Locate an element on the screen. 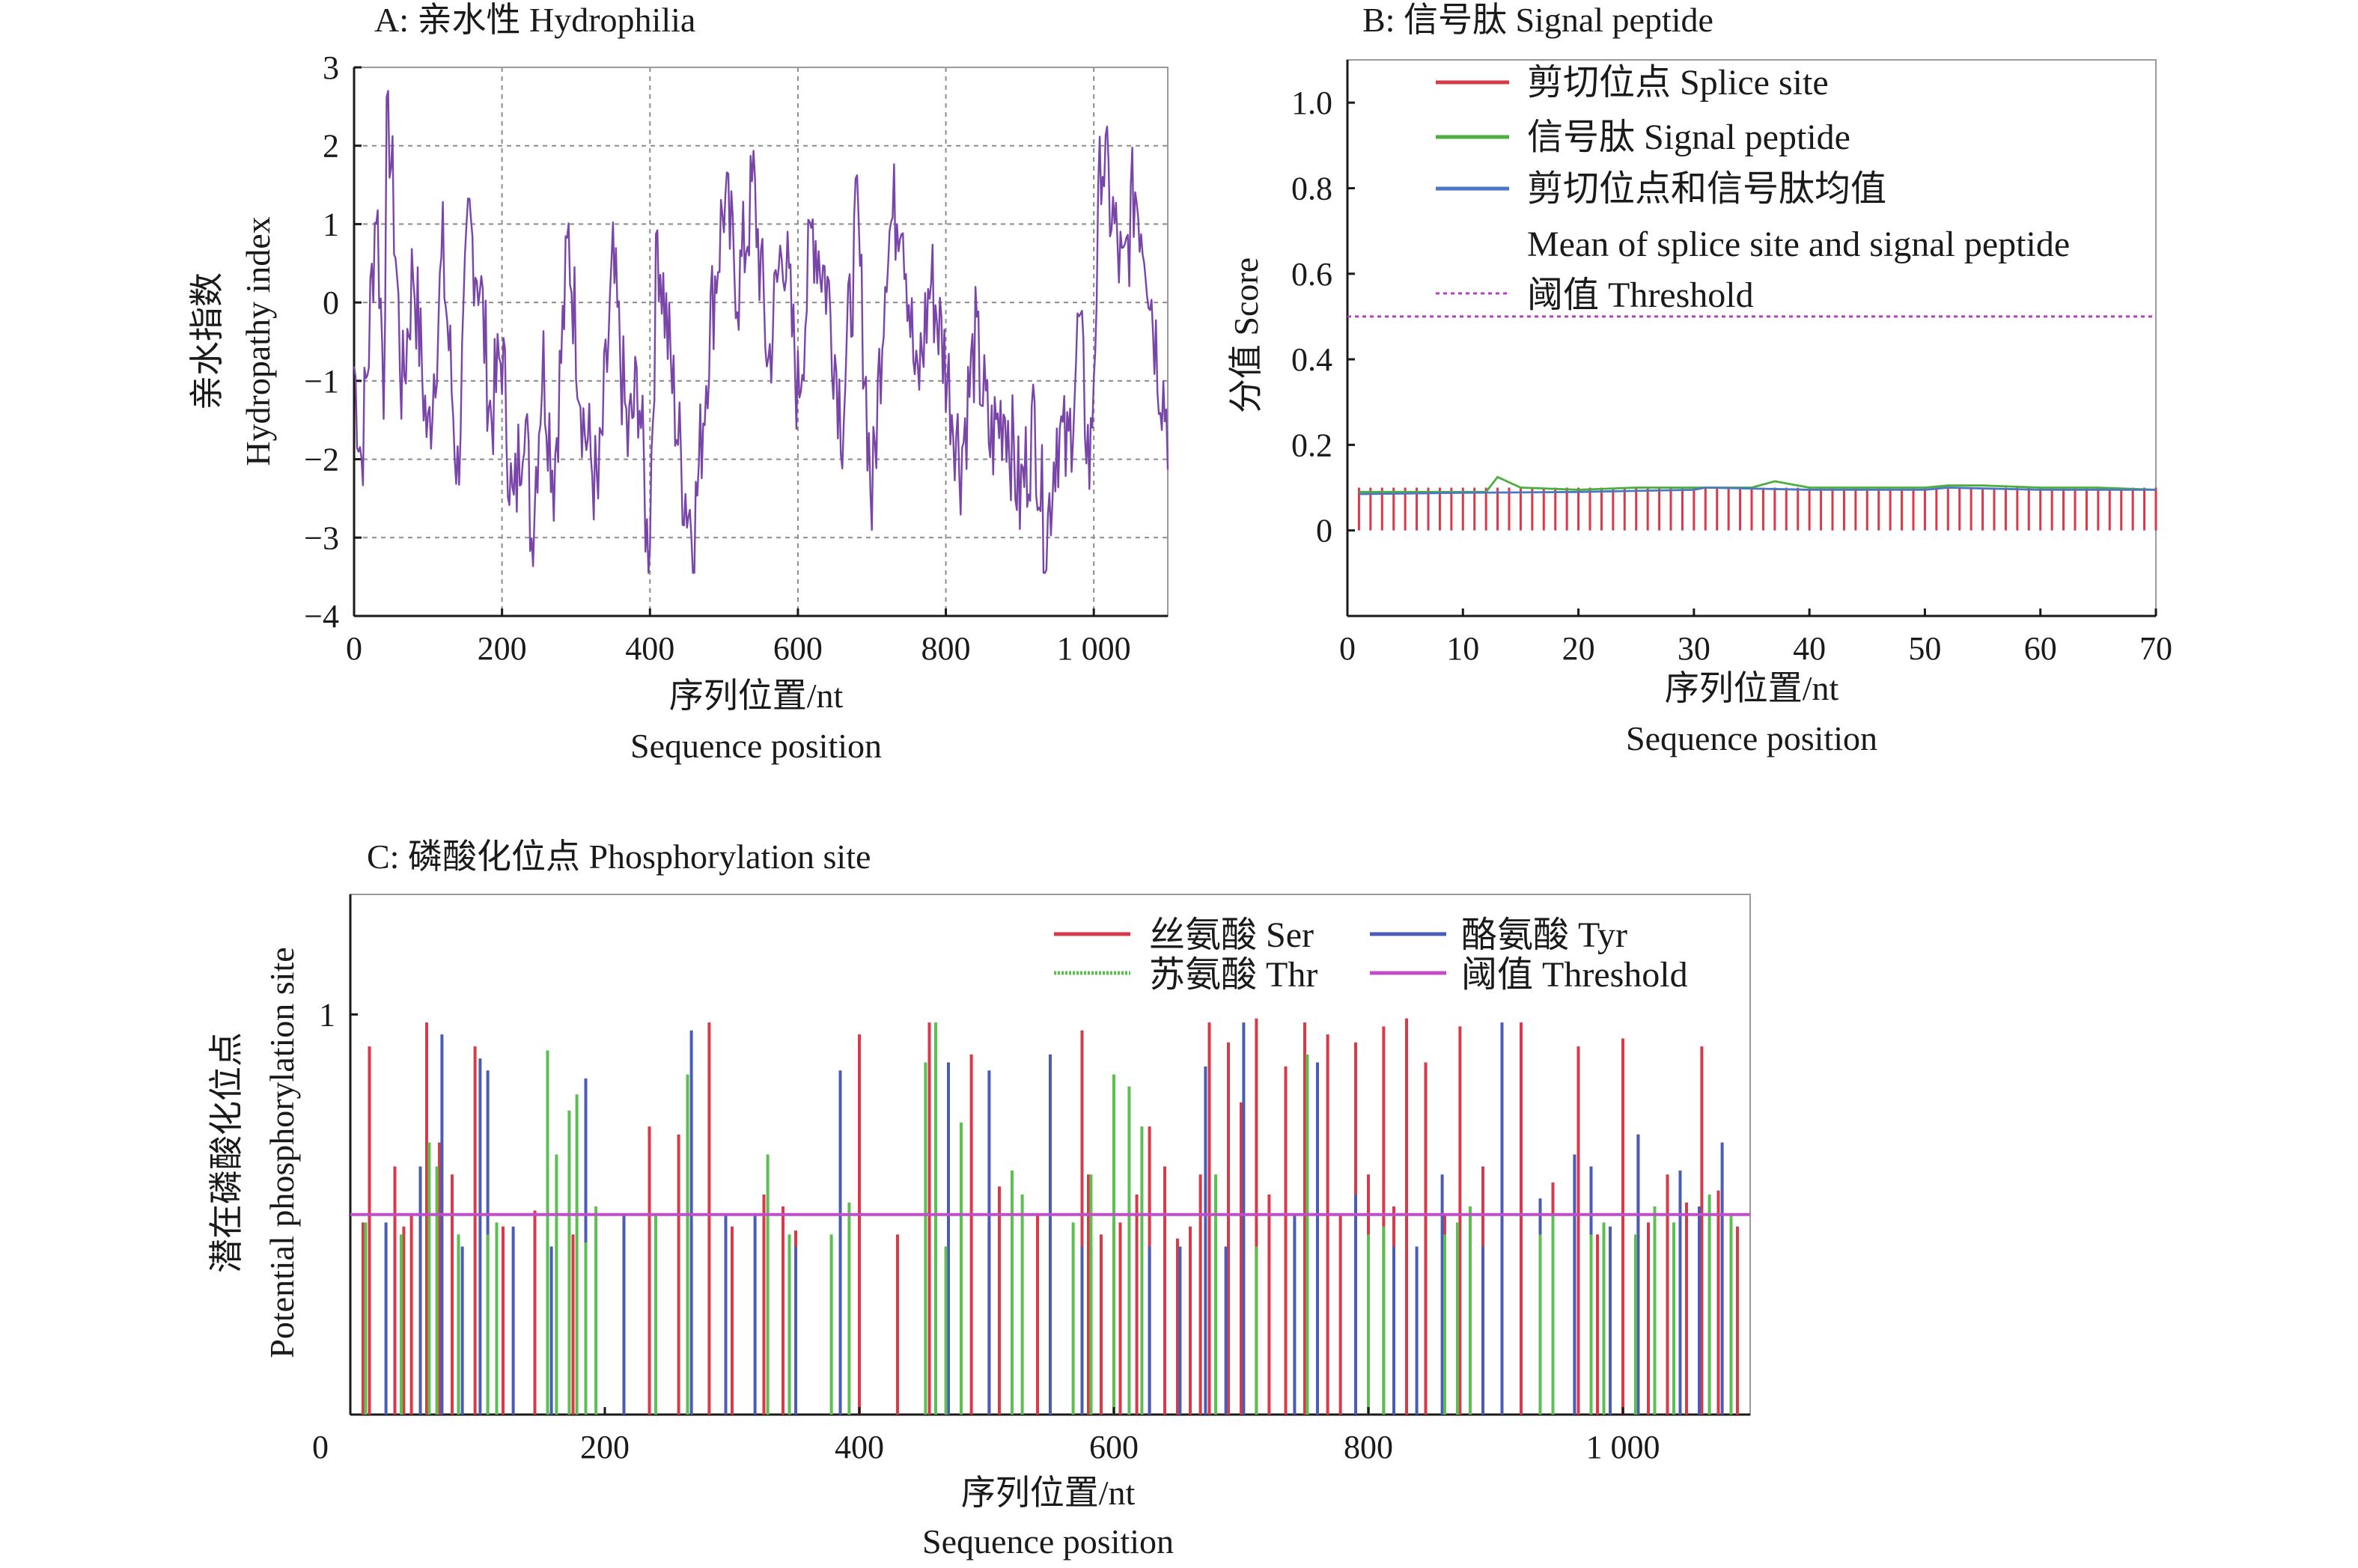 This screenshot has height=1568, width=2358. panel-b-xlabel-cn: 序列位置/nt is located at coordinates (1752, 688).